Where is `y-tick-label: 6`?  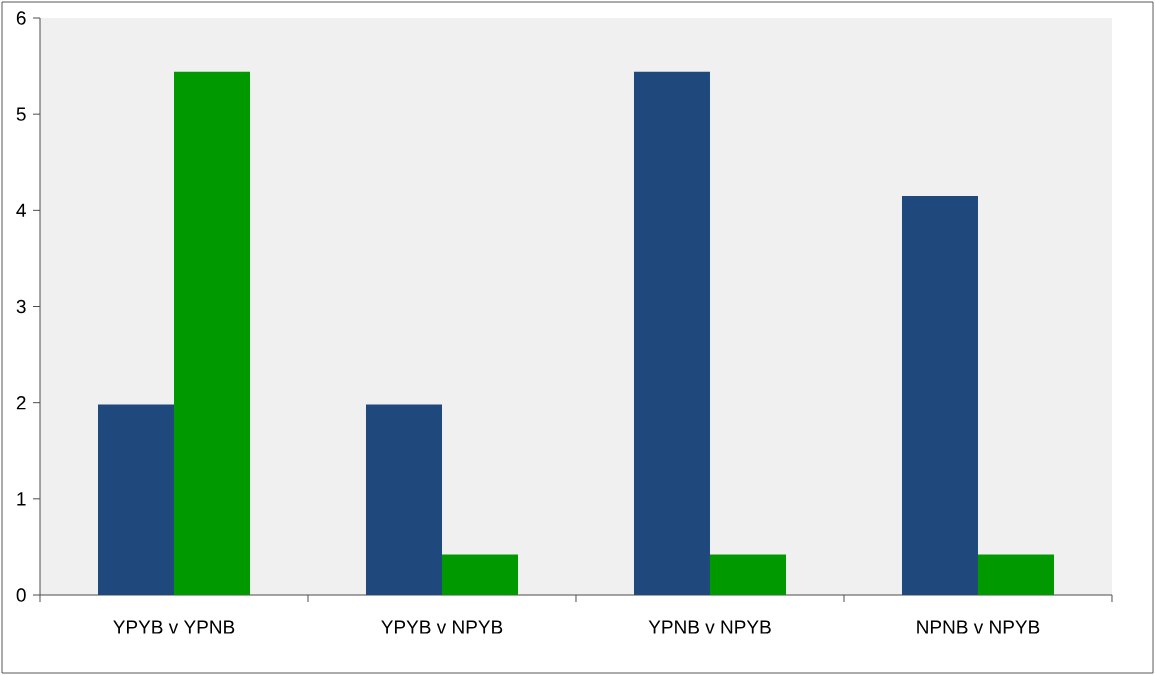
y-tick-label: 6 is located at coordinates (21, 18).